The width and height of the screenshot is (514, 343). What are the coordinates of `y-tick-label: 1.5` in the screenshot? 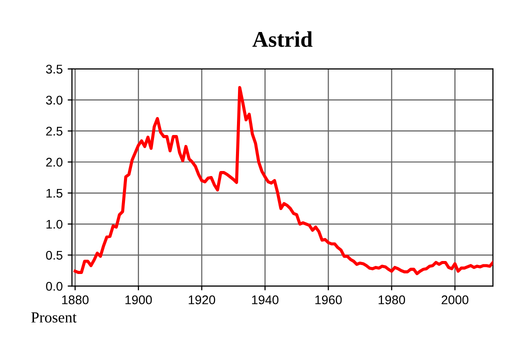 It's located at (54, 193).